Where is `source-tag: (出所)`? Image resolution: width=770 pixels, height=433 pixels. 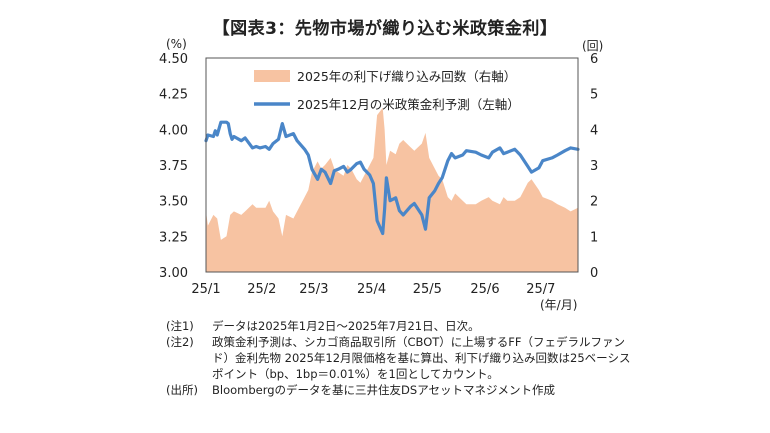 source-tag: (出所) is located at coordinates (182, 390).